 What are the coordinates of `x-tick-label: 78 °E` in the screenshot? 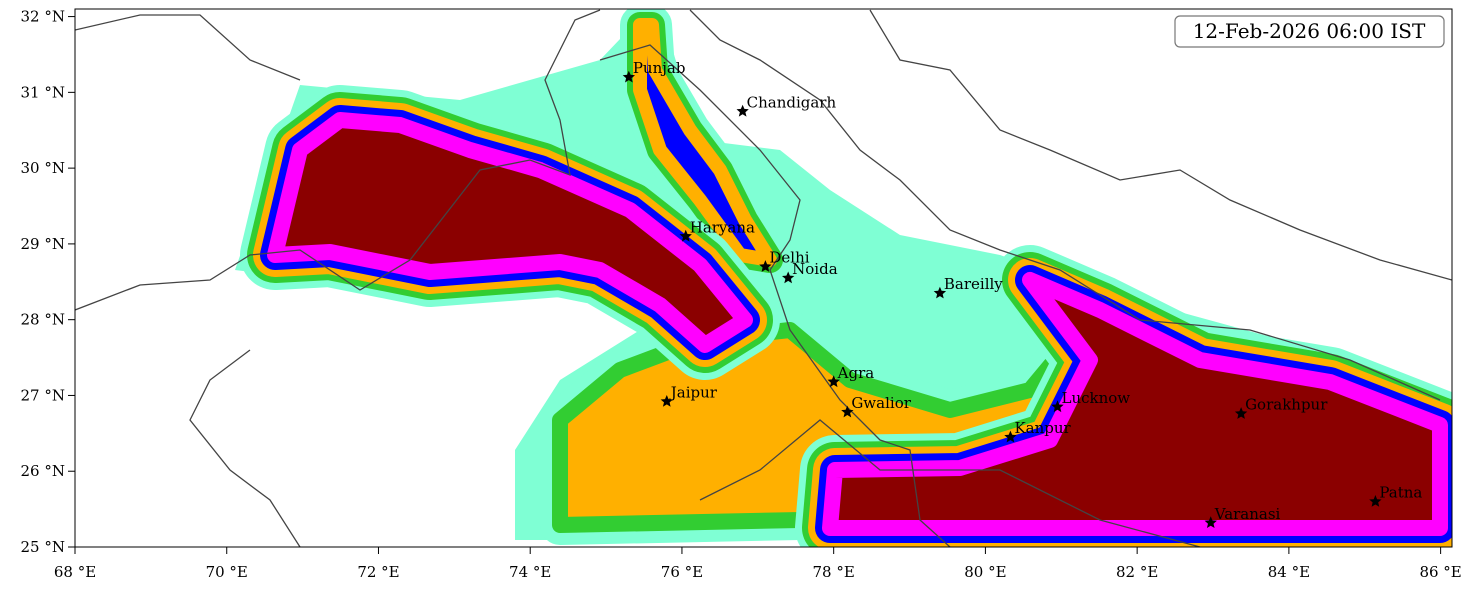 It's located at (834, 572).